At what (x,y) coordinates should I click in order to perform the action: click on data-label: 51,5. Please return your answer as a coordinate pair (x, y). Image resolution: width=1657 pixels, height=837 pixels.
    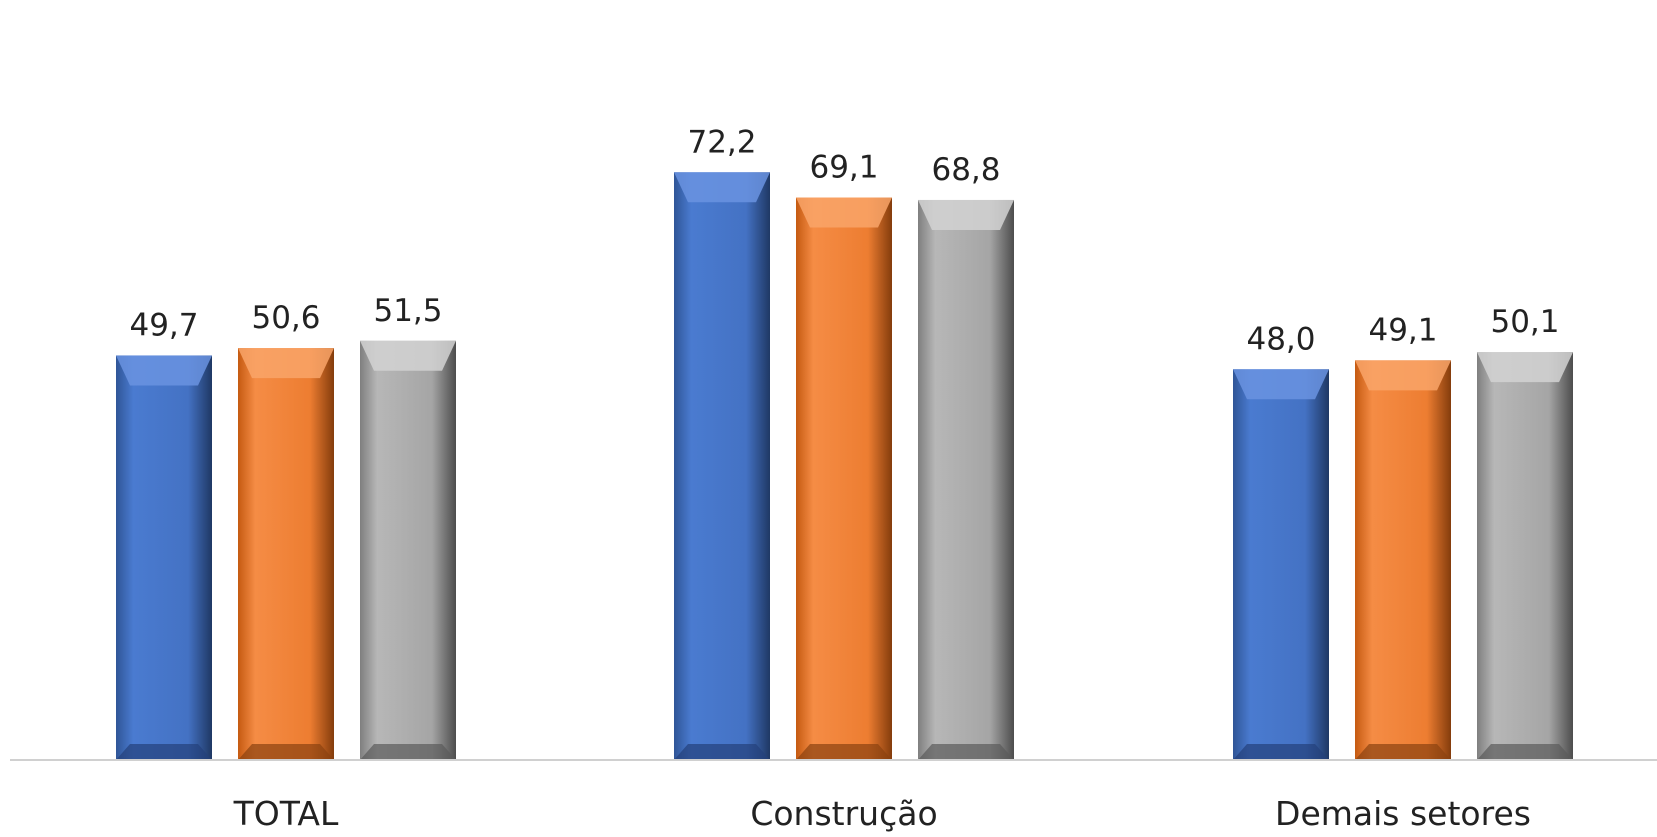
    Looking at the image, I should click on (407, 311).